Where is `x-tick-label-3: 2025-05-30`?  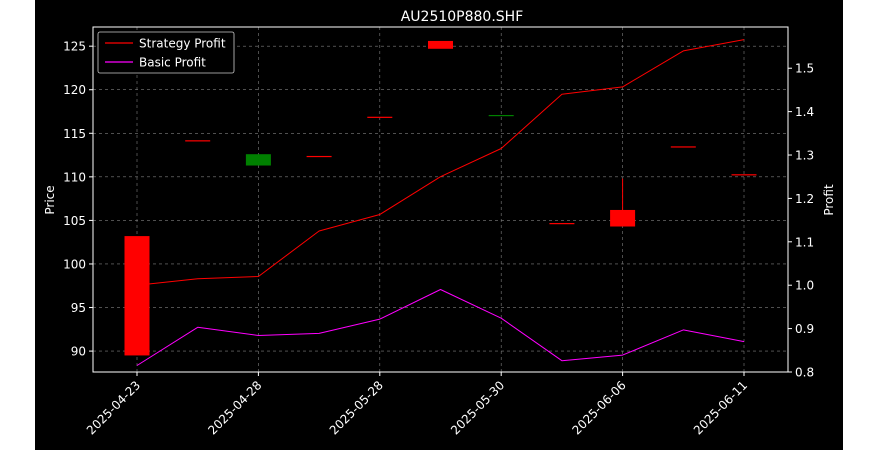
x-tick-label-3: 2025-05-30 is located at coordinates (477, 407).